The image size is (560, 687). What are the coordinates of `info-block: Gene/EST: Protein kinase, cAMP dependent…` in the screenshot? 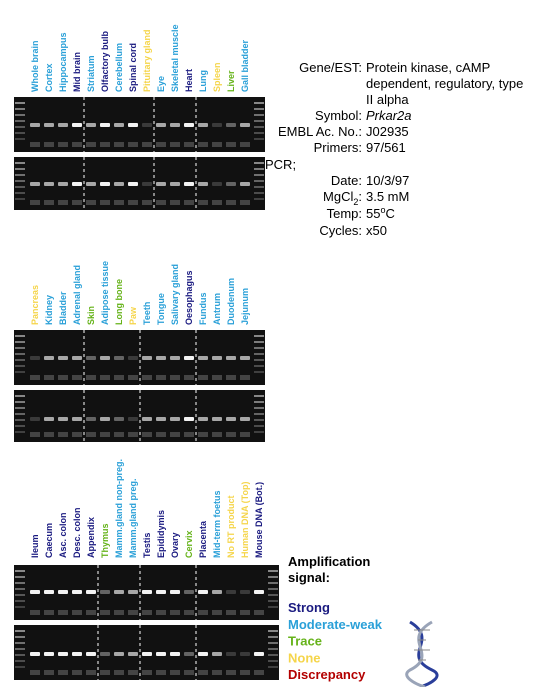 It's located at (394, 149).